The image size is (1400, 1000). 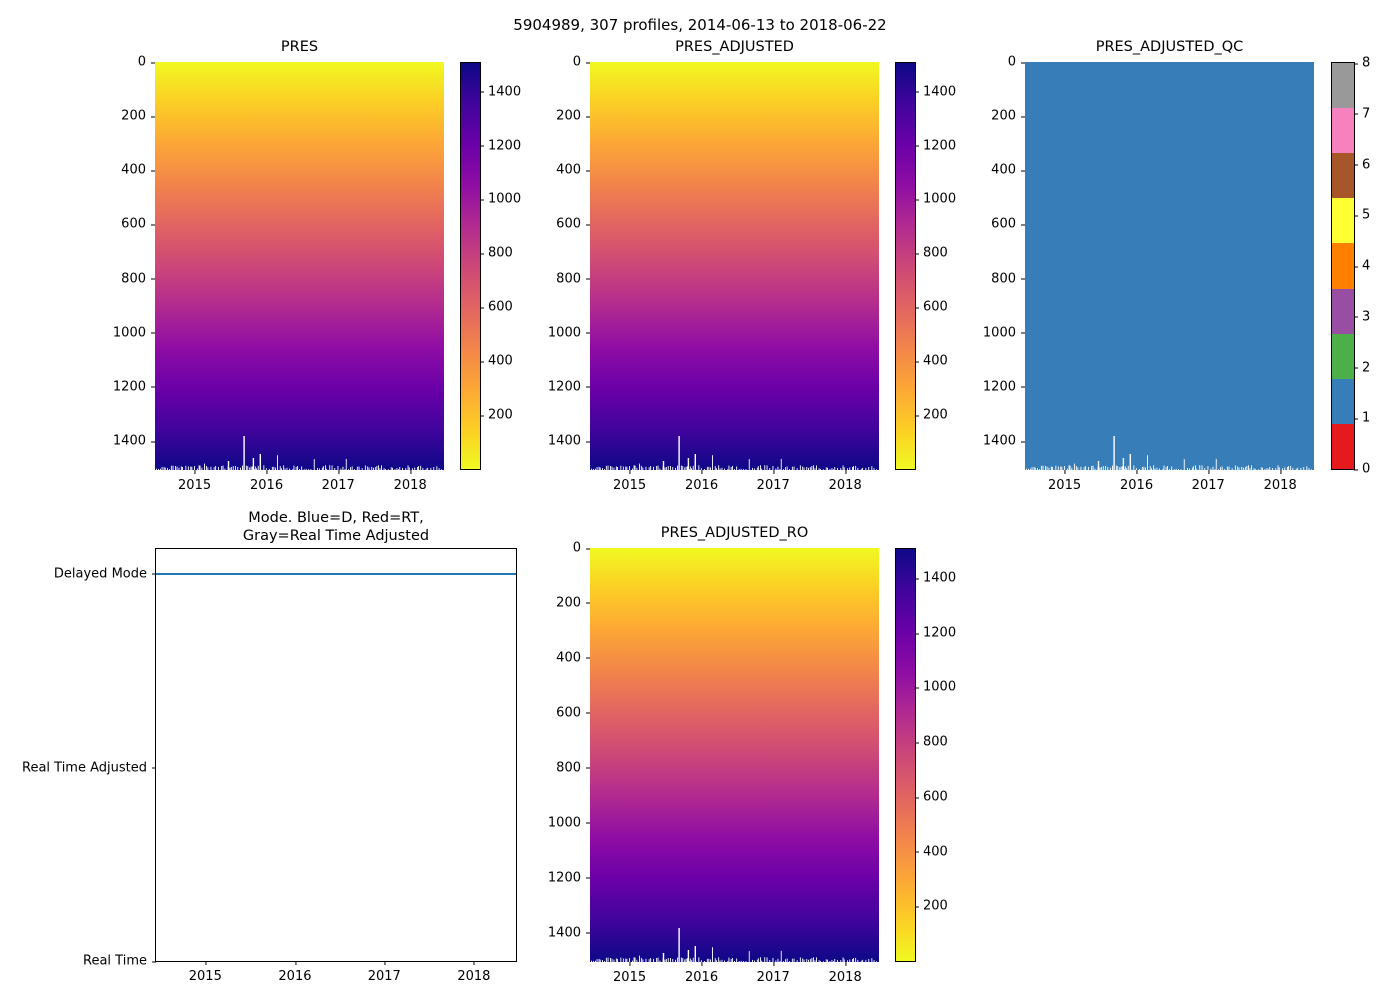 What do you see at coordinates (105, 573) in the screenshot?
I see `mode-category-label: Delayed Mode` at bounding box center [105, 573].